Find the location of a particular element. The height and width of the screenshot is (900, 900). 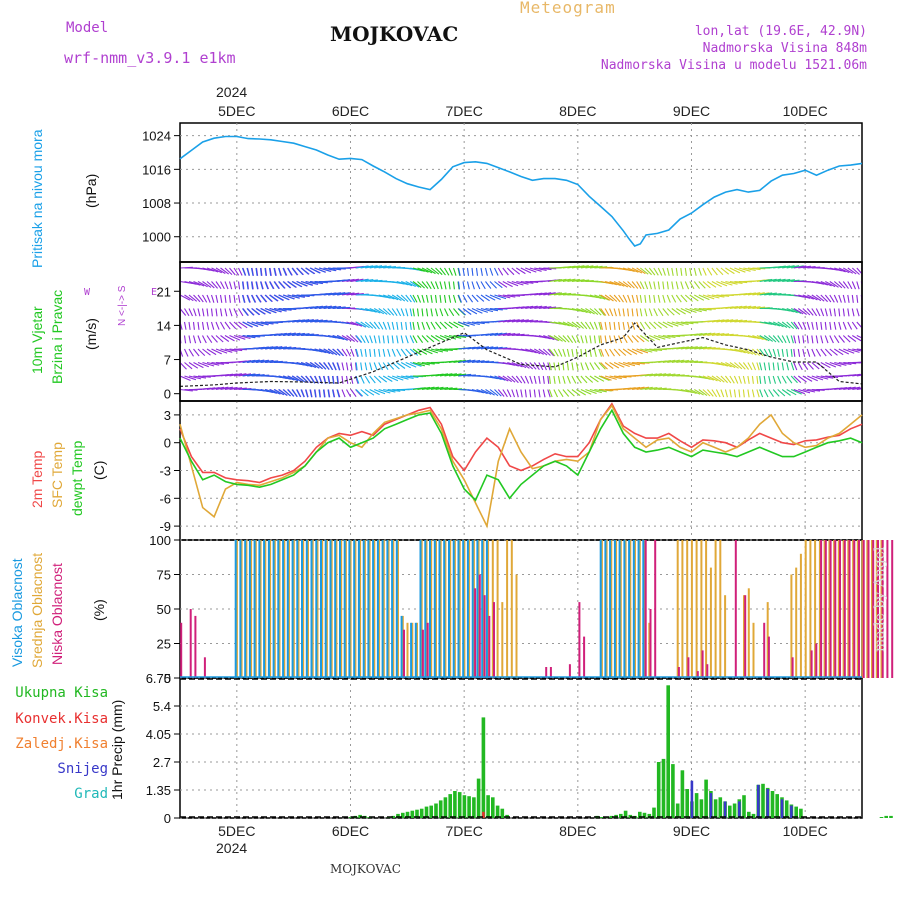

legend-conv-precip: Konvek.Kisa is located at coordinates (61, 719).